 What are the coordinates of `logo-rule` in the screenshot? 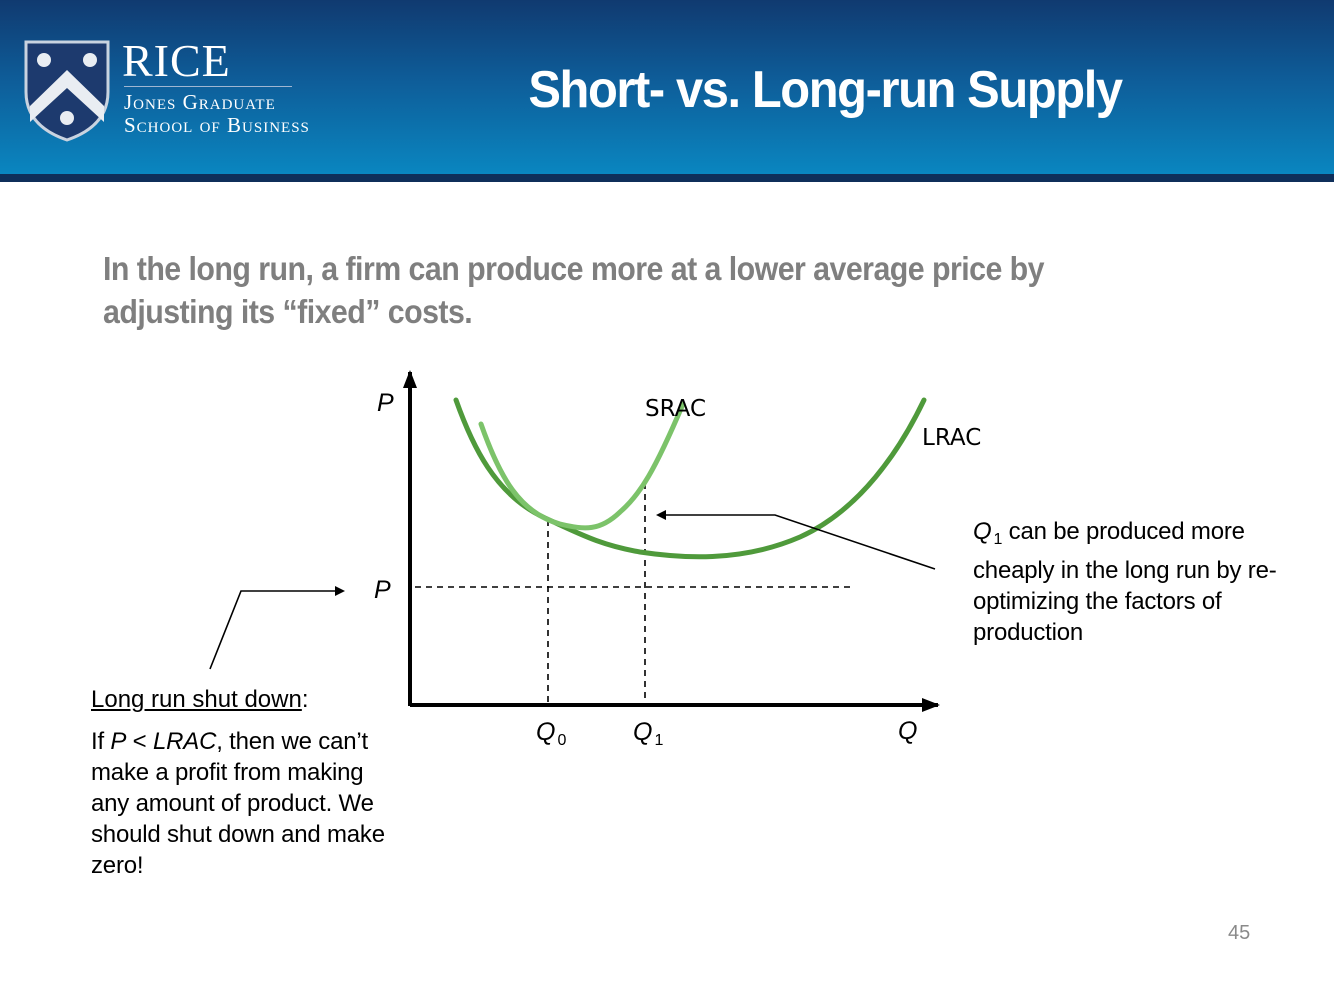 It's located at (208, 86).